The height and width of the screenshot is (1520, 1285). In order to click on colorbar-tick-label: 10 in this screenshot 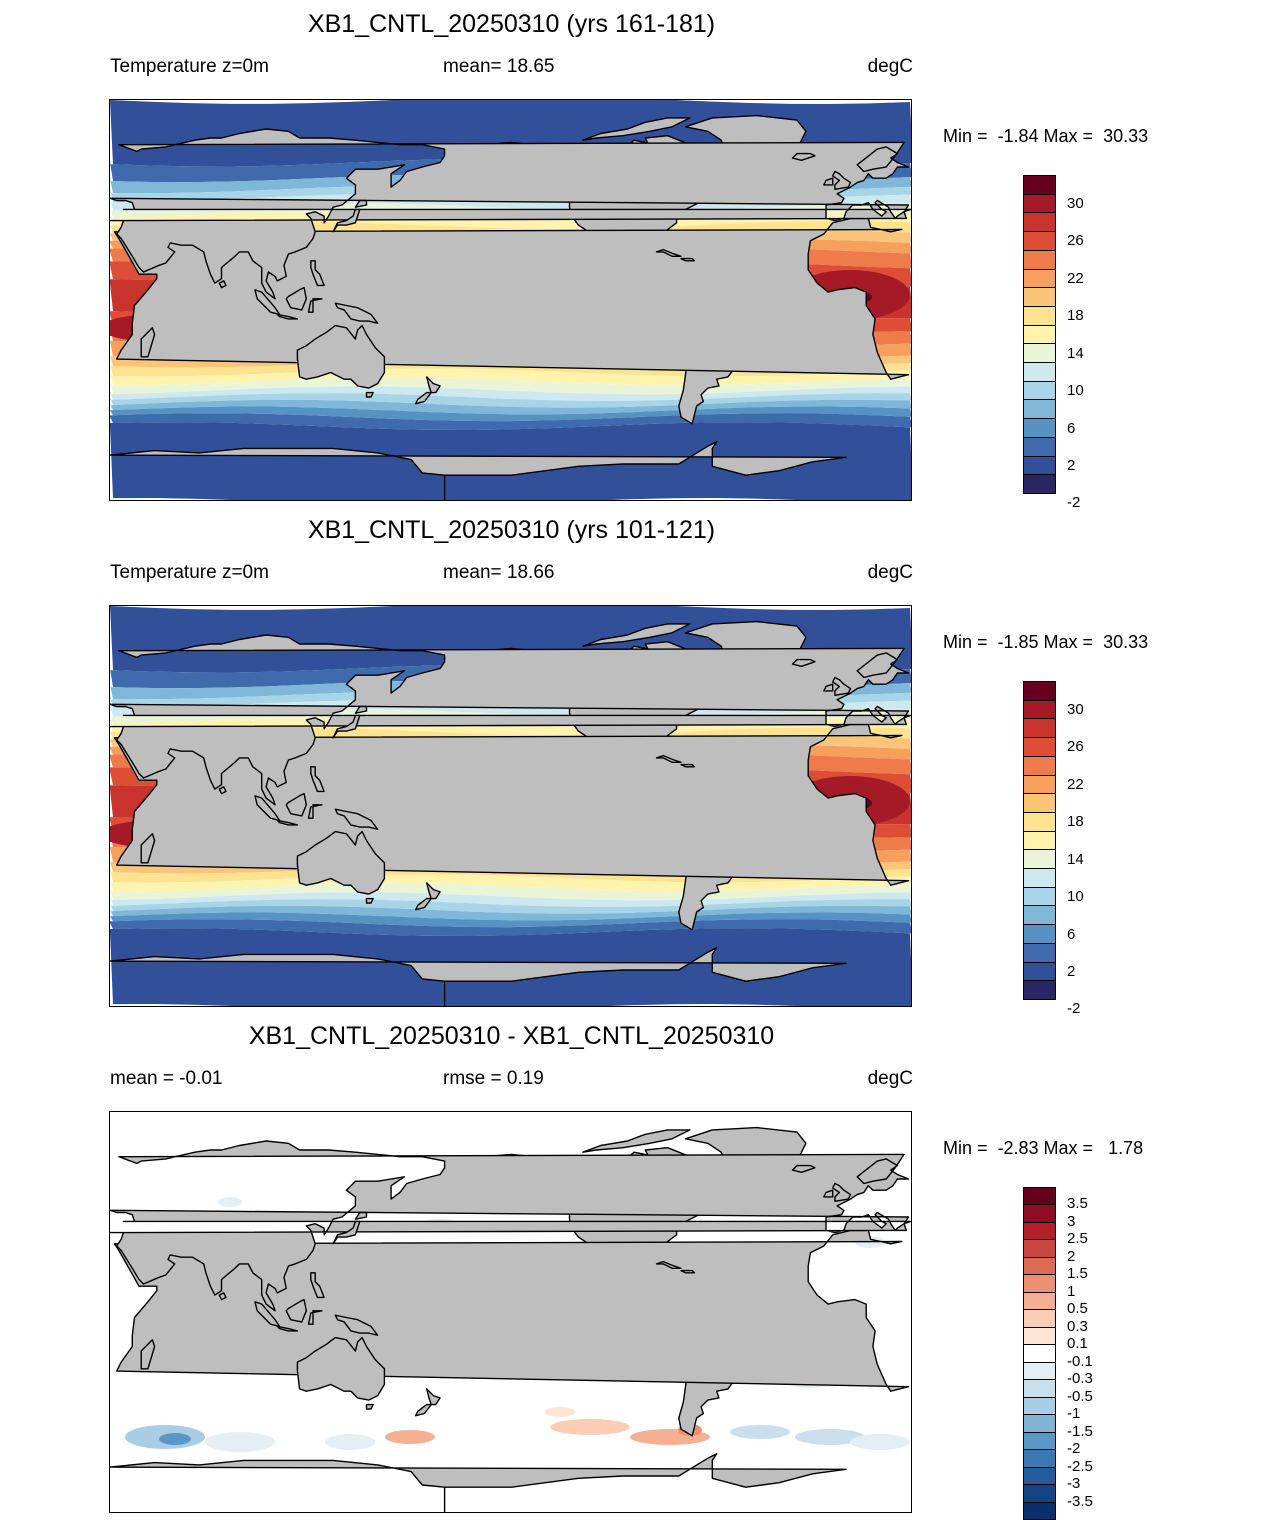, I will do `click(1075, 897)`.